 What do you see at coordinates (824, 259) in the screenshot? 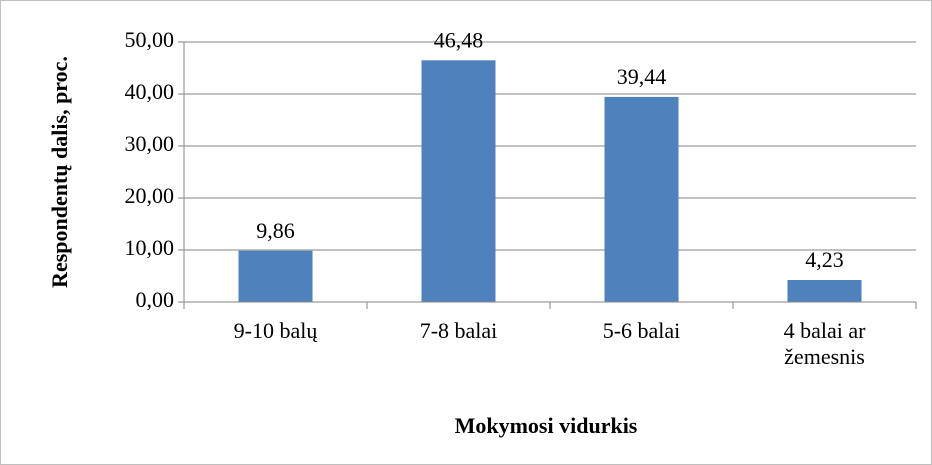
I see `data-label: 4,23` at bounding box center [824, 259].